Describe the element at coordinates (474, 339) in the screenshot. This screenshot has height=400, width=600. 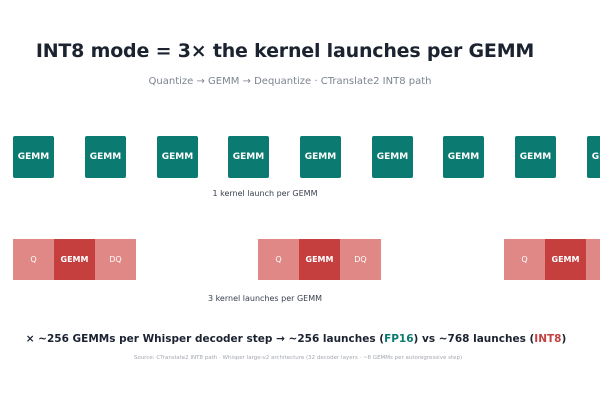
I see `summary-middle: ) vs ~768 launches (` at that location.